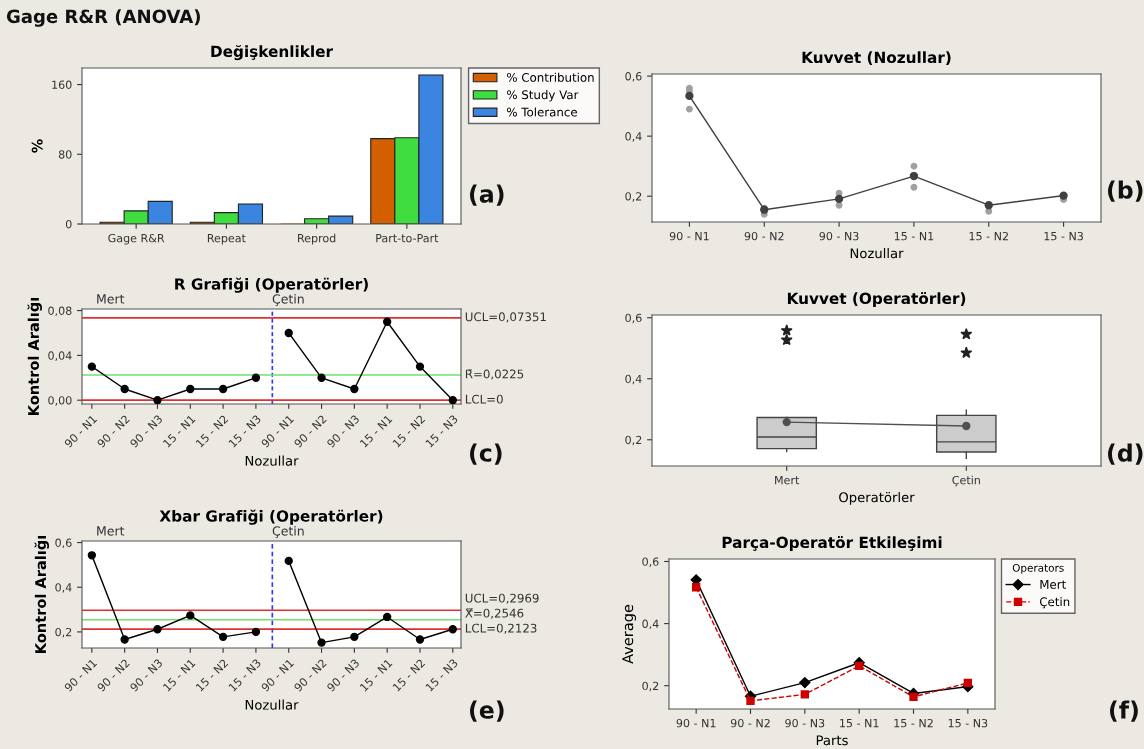  I want to click on text: (b), so click(1125, 191).